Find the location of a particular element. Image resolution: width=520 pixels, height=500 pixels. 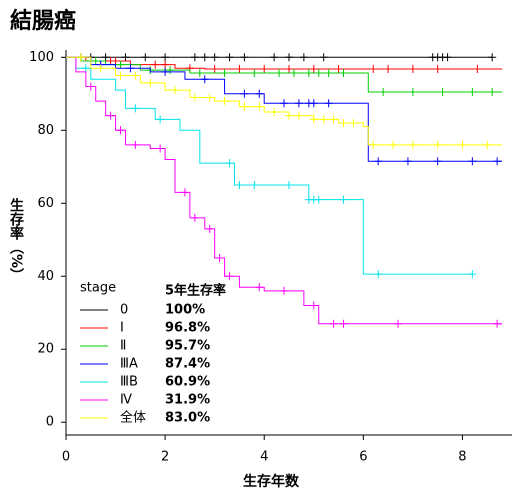

y-axis-label: 生存率（%） is located at coordinates (16, 239).